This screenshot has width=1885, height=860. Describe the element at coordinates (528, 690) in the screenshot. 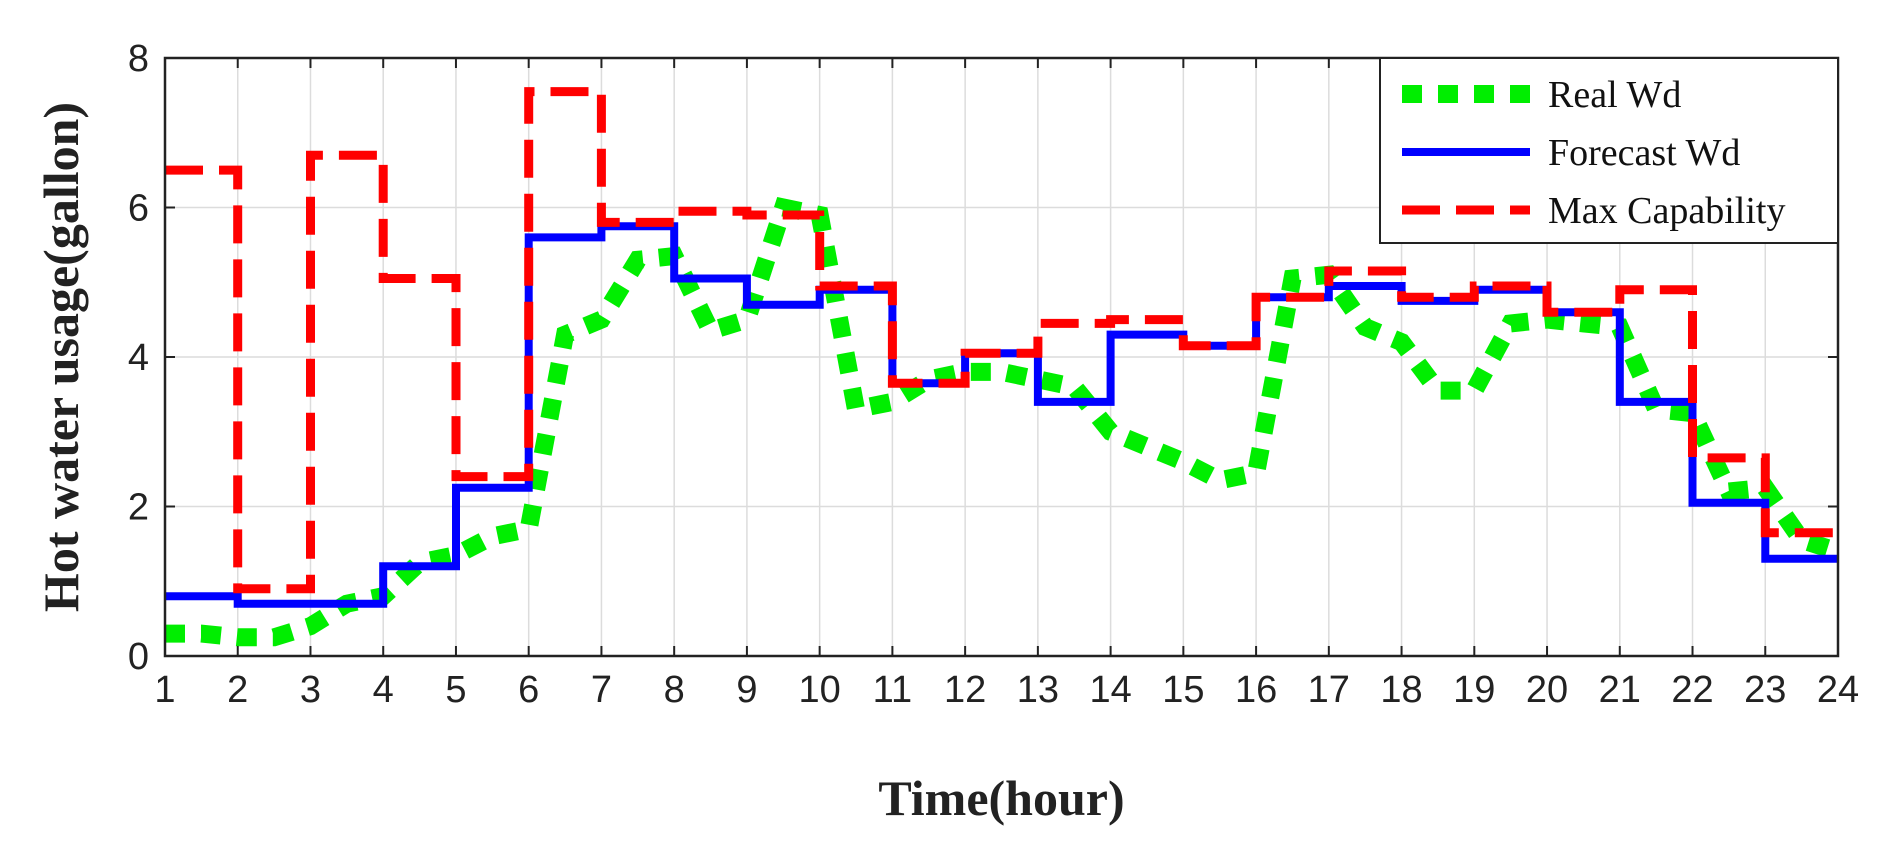

I see `x-tick-label: 6` at that location.